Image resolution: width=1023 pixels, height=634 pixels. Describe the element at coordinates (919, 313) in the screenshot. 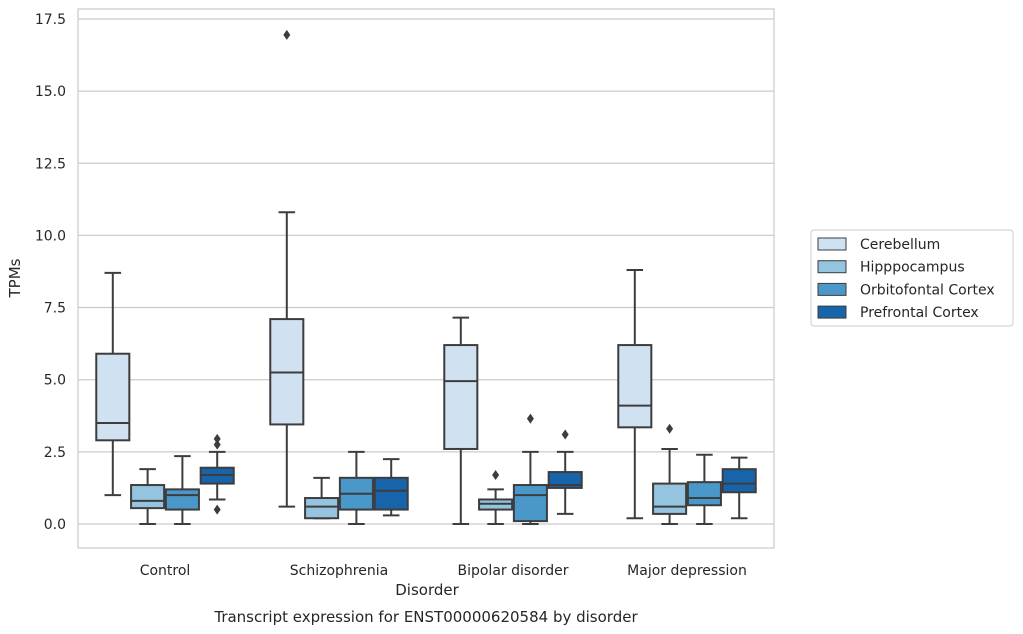

I see `legend-label: Prefrontal Cortex` at that location.